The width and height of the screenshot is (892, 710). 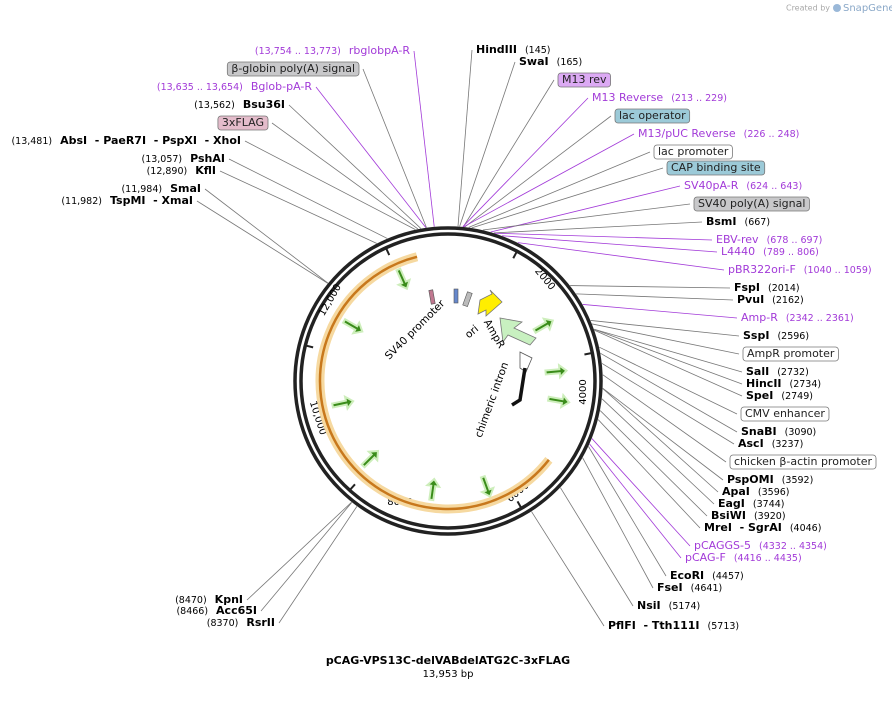 What do you see at coordinates (837, 8) in the screenshot?
I see `brand-logo` at bounding box center [837, 8].